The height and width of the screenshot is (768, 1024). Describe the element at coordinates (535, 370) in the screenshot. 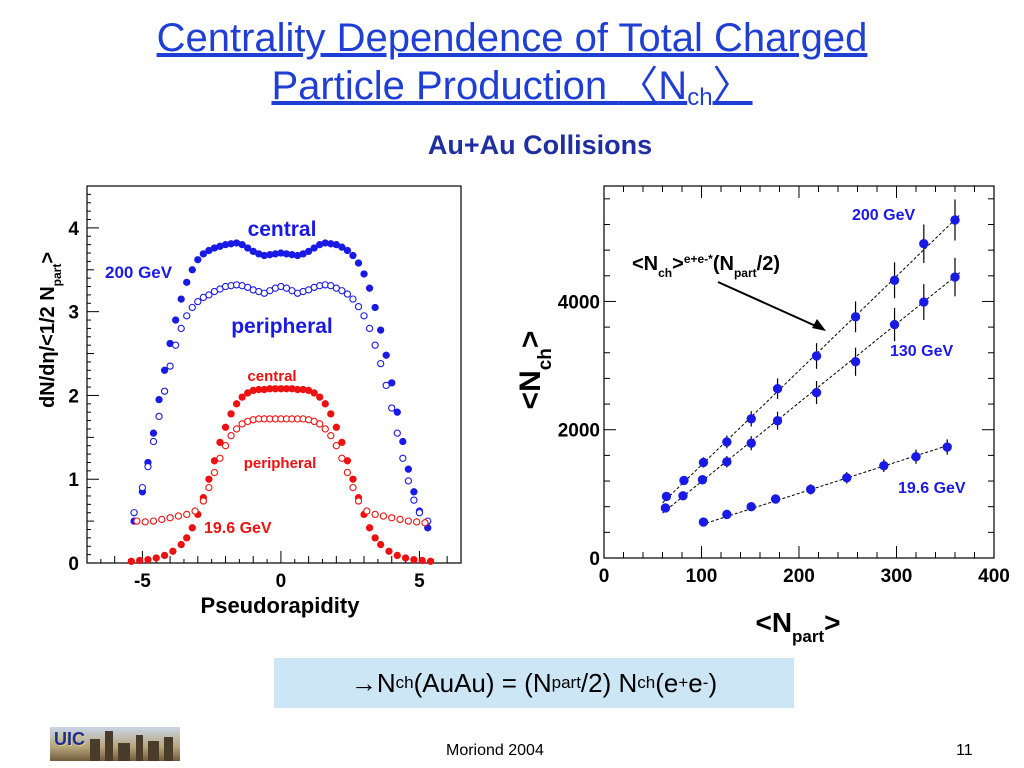

I see `right-y-axis-label: <Nch>` at that location.